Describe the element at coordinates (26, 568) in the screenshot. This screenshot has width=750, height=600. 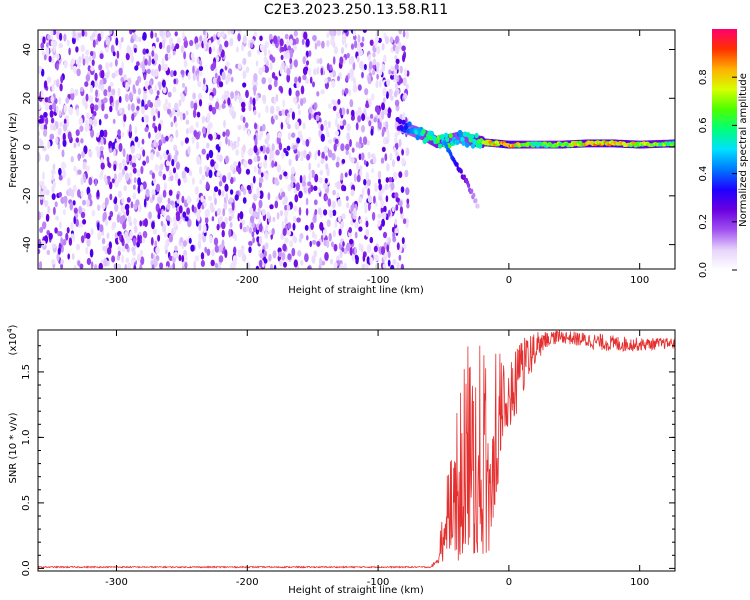
I see `snr-y-tick-label: 0.0` at that location.